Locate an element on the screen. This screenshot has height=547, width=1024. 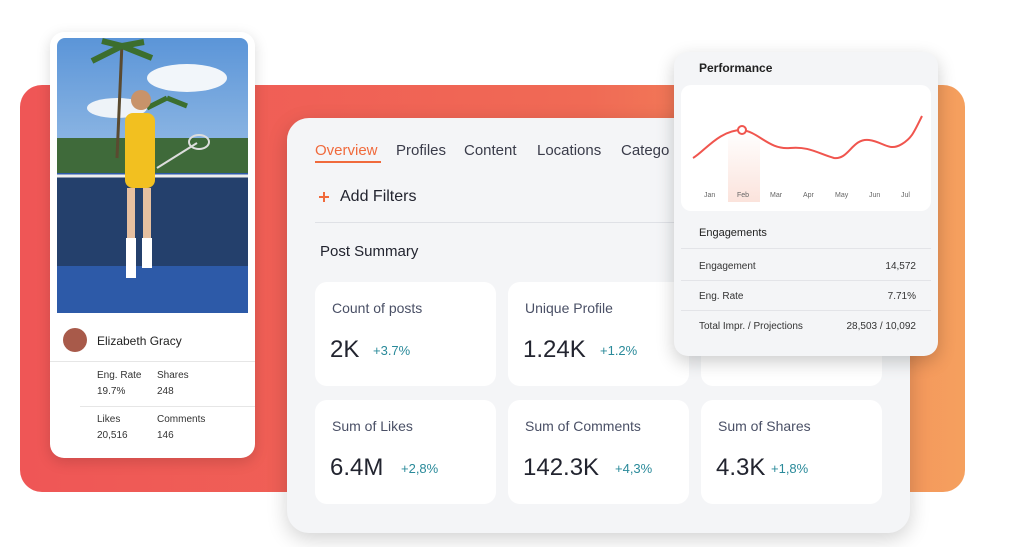
month-label: Feb is located at coordinates (743, 195).